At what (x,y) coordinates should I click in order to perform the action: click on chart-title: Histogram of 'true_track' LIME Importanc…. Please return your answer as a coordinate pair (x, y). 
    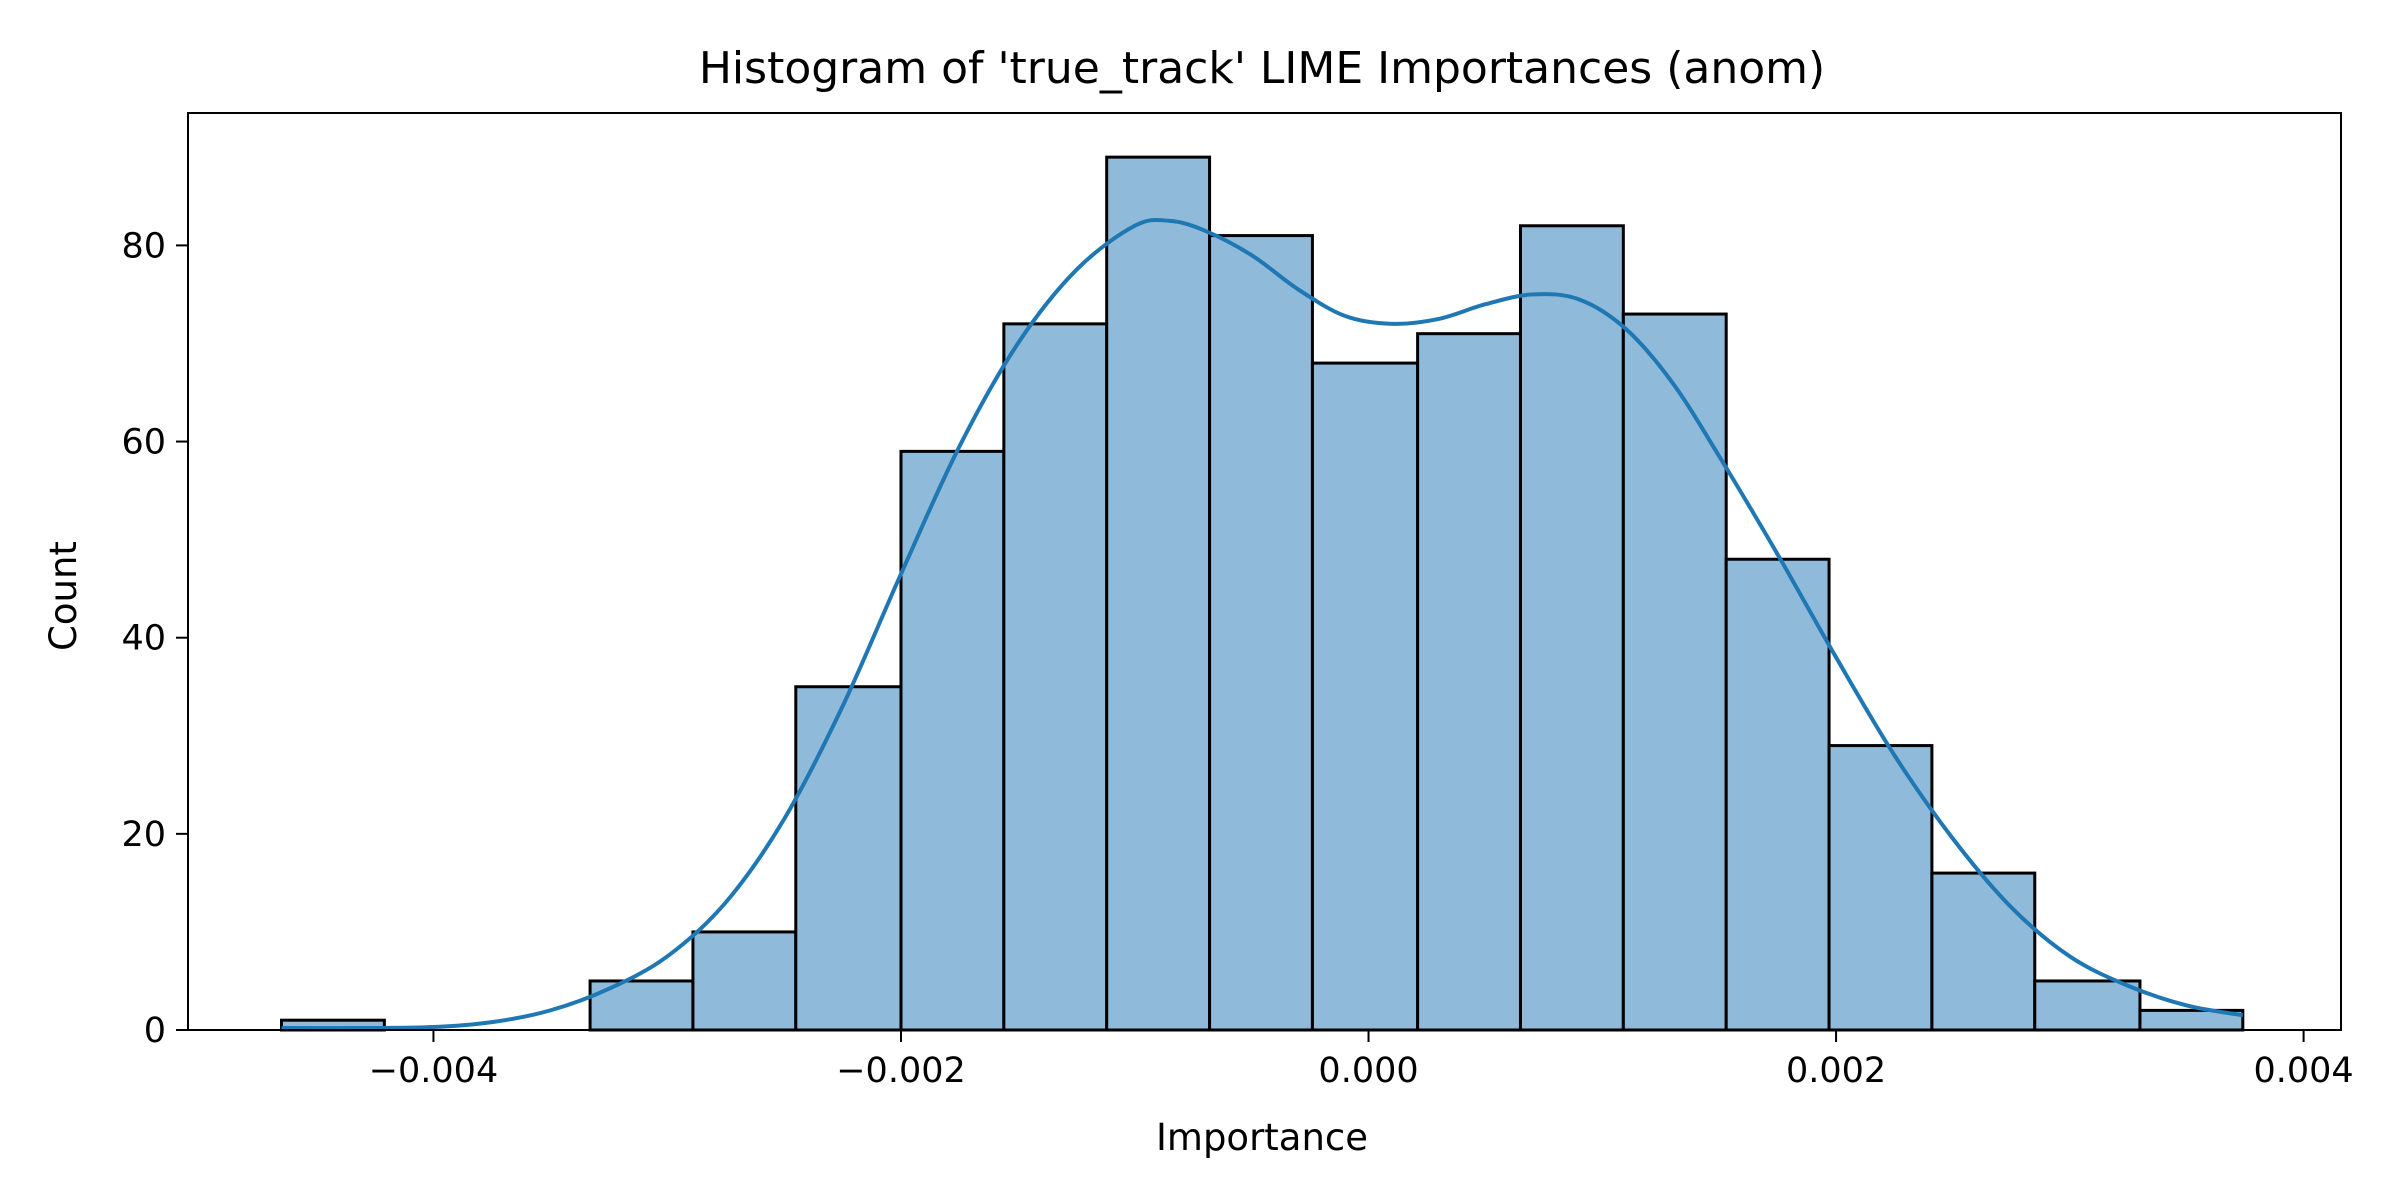
    Looking at the image, I should click on (1262, 68).